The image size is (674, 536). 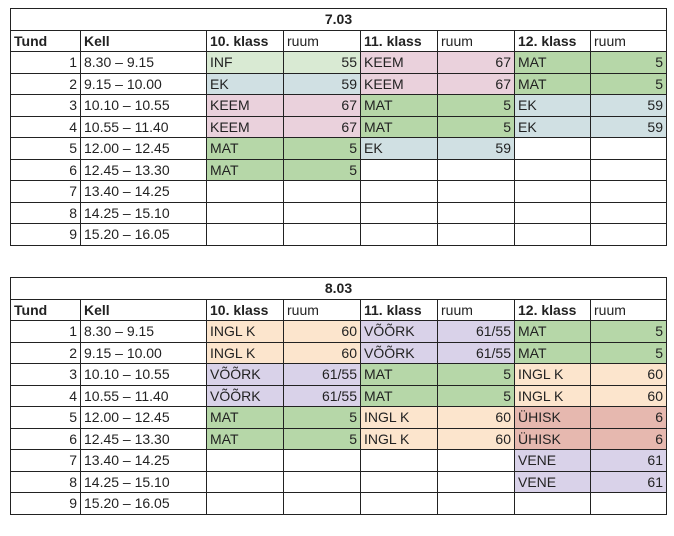 I want to click on room-cell-11: 59, so click(x=476, y=148).